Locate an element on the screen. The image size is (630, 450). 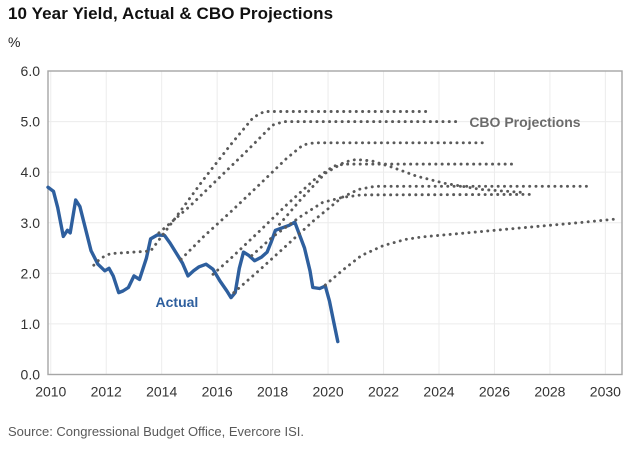
y-axis-tick-label: 6.0 is located at coordinates (31, 71).